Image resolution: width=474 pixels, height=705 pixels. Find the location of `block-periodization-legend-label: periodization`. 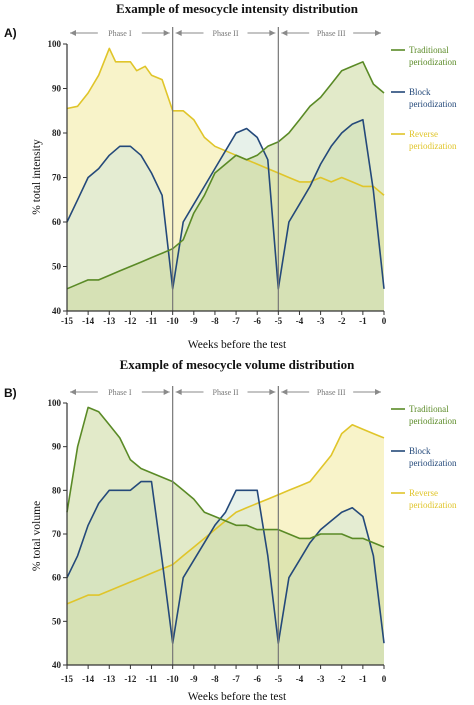

block-periodization-legend-label: periodization is located at coordinates (433, 104).